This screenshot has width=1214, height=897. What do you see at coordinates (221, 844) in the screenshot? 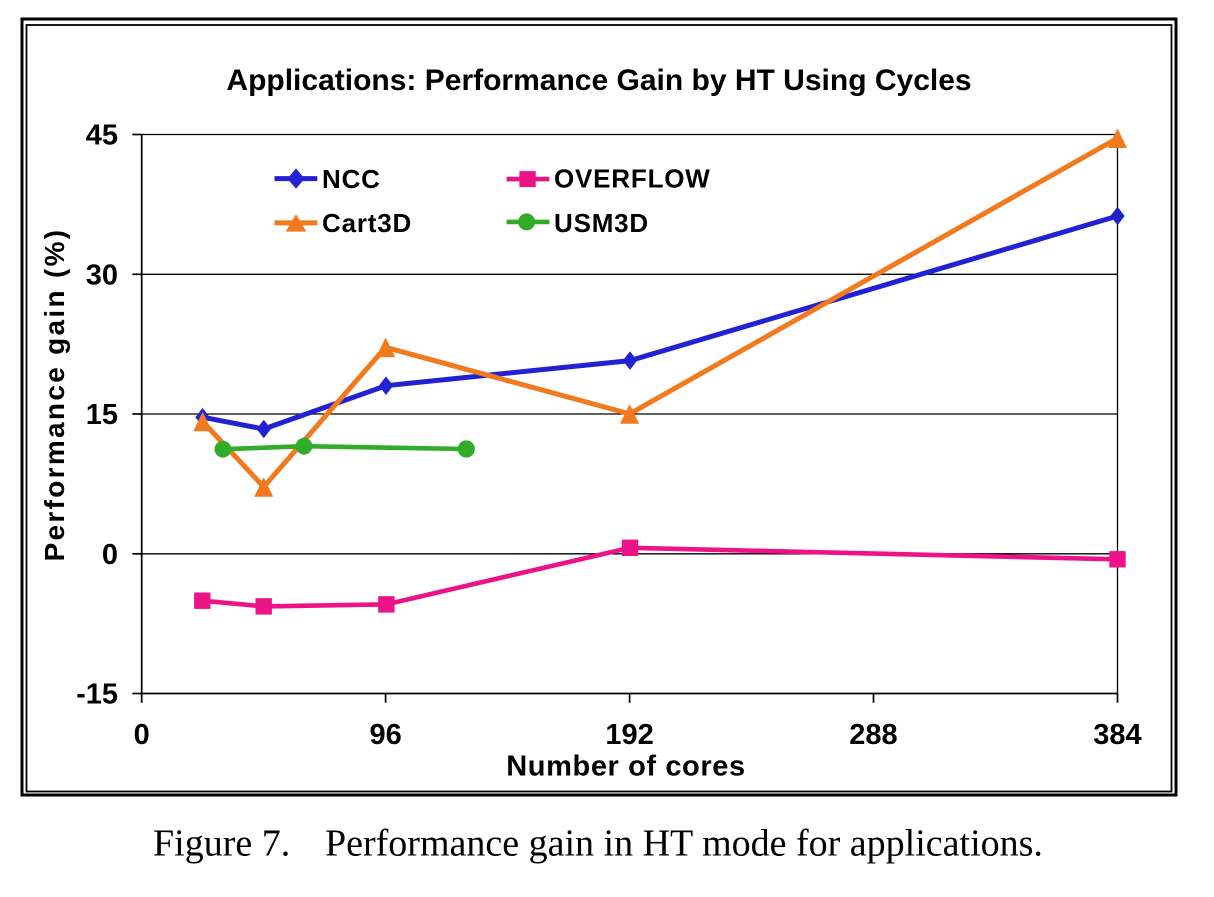
I see `svg-text: Figure 7.` at bounding box center [221, 844].